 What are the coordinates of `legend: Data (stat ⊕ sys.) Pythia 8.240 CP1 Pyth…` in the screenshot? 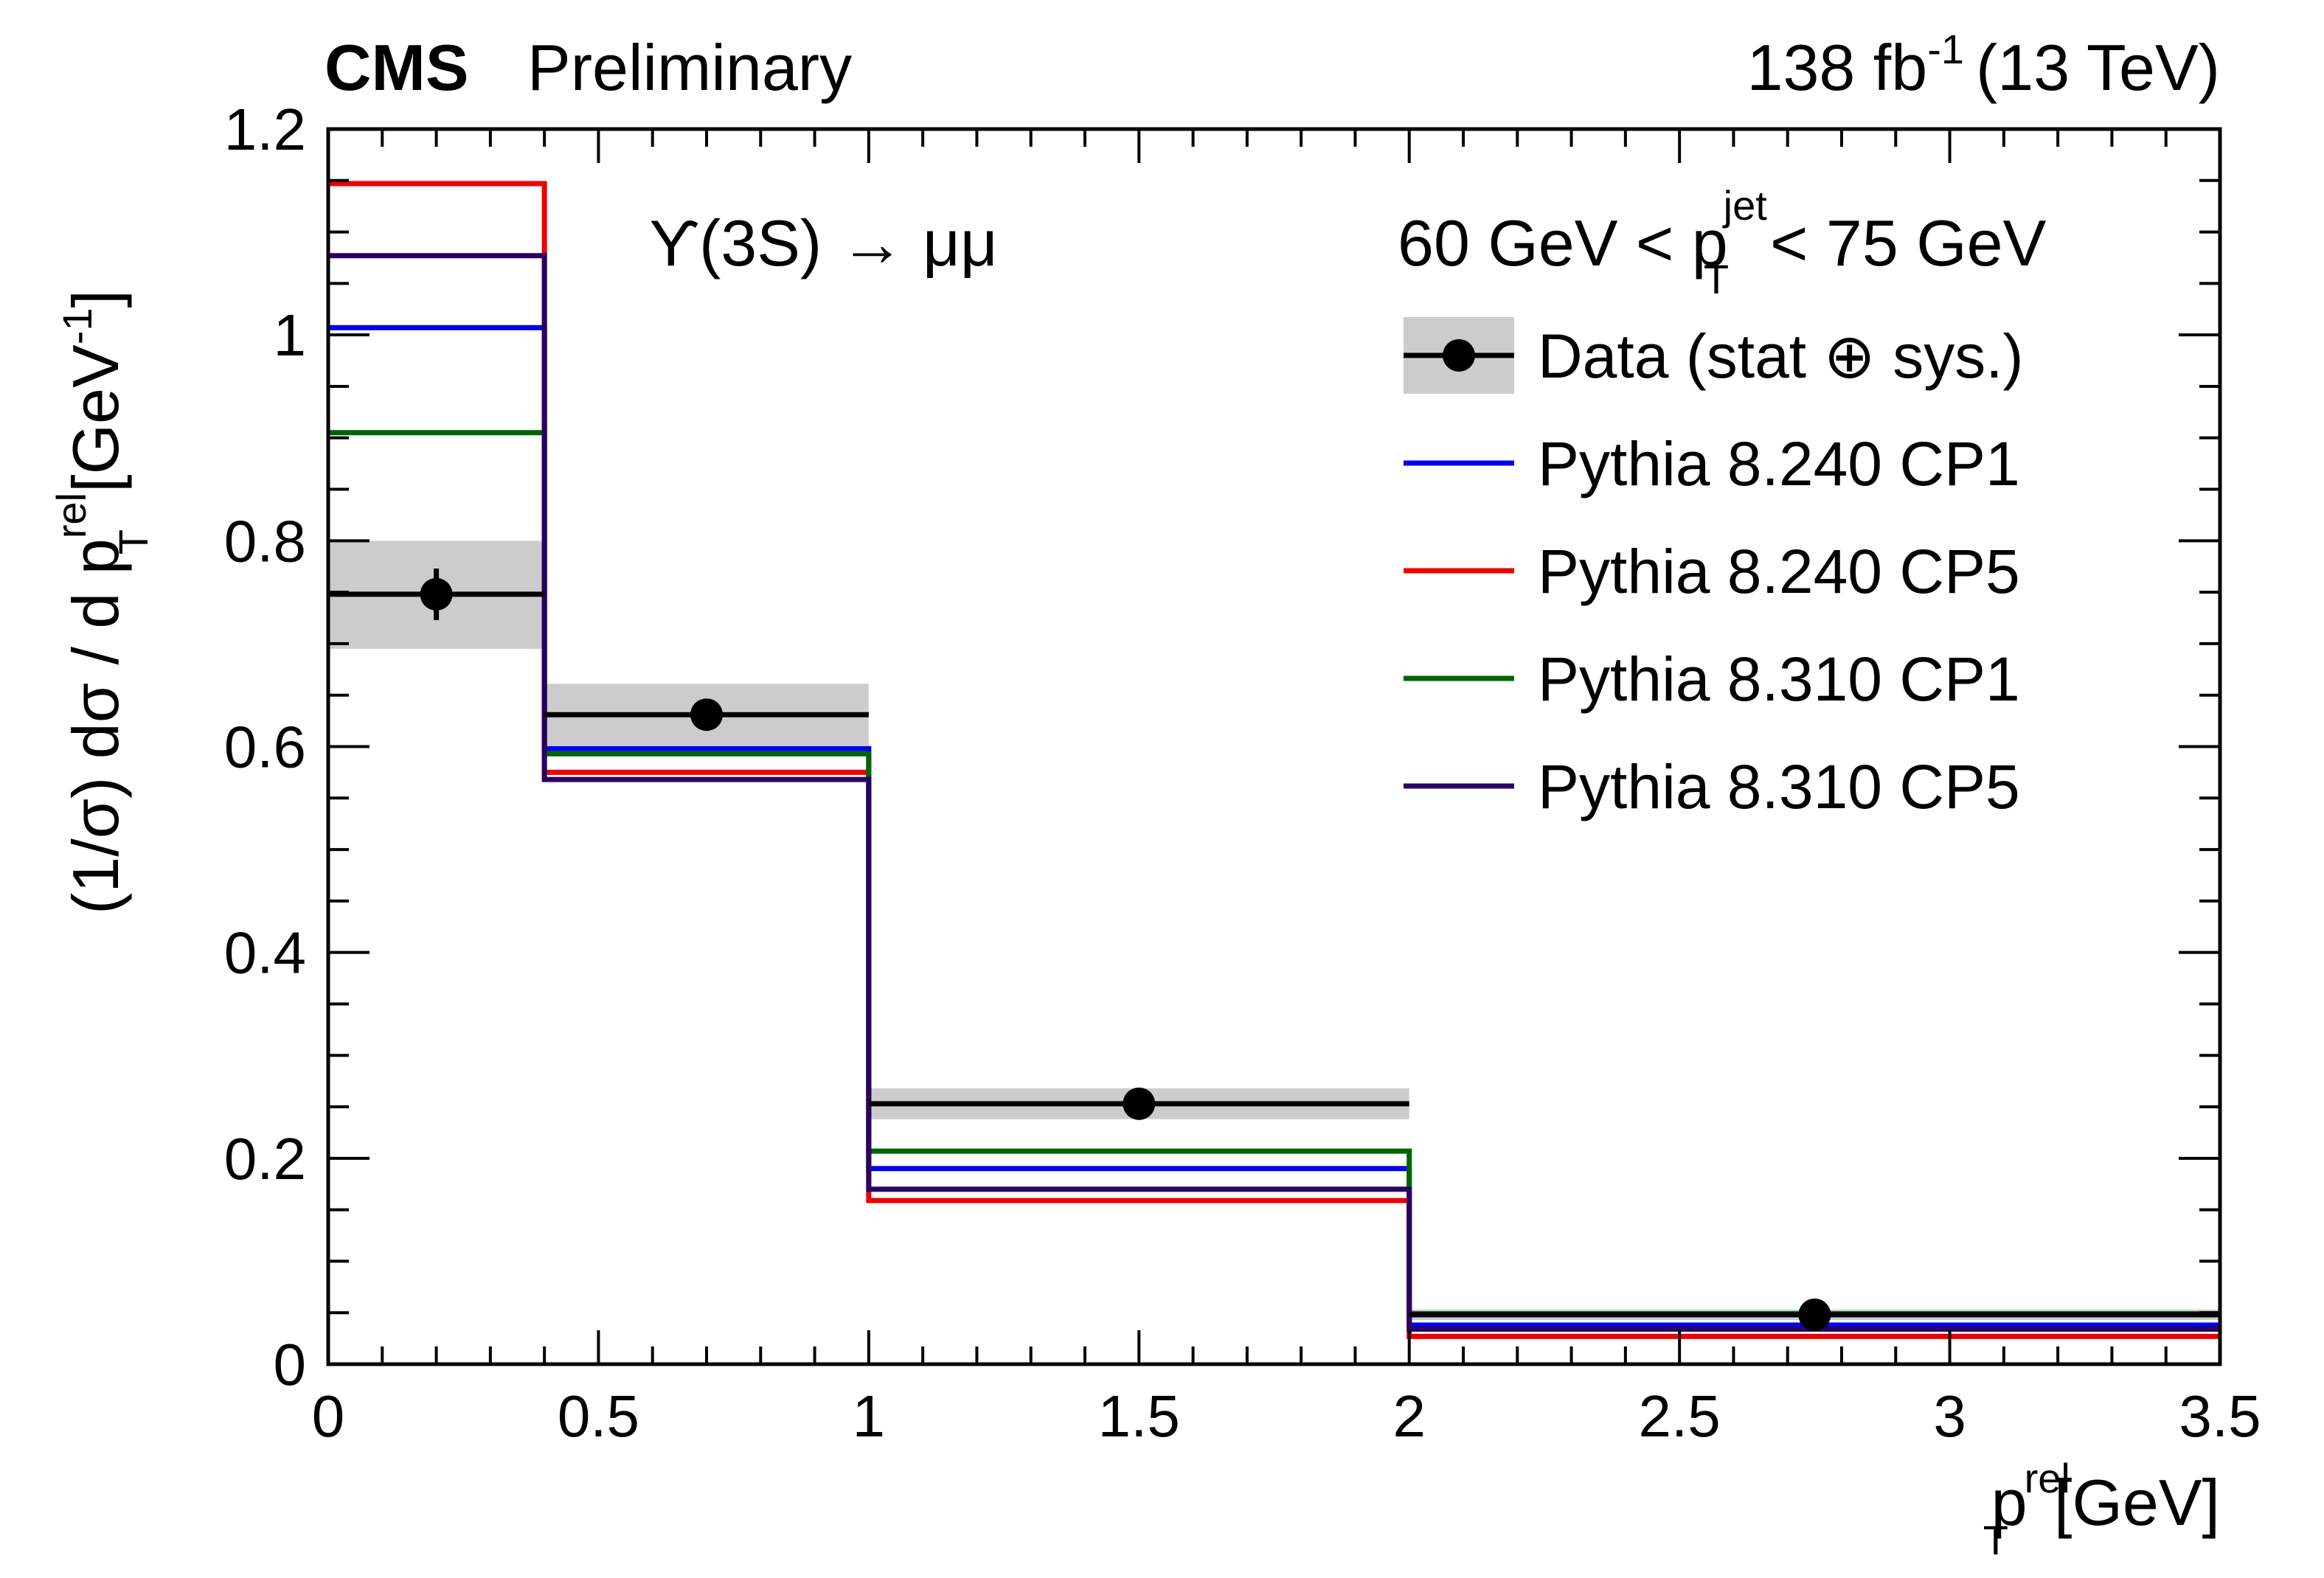 It's located at (1714, 569).